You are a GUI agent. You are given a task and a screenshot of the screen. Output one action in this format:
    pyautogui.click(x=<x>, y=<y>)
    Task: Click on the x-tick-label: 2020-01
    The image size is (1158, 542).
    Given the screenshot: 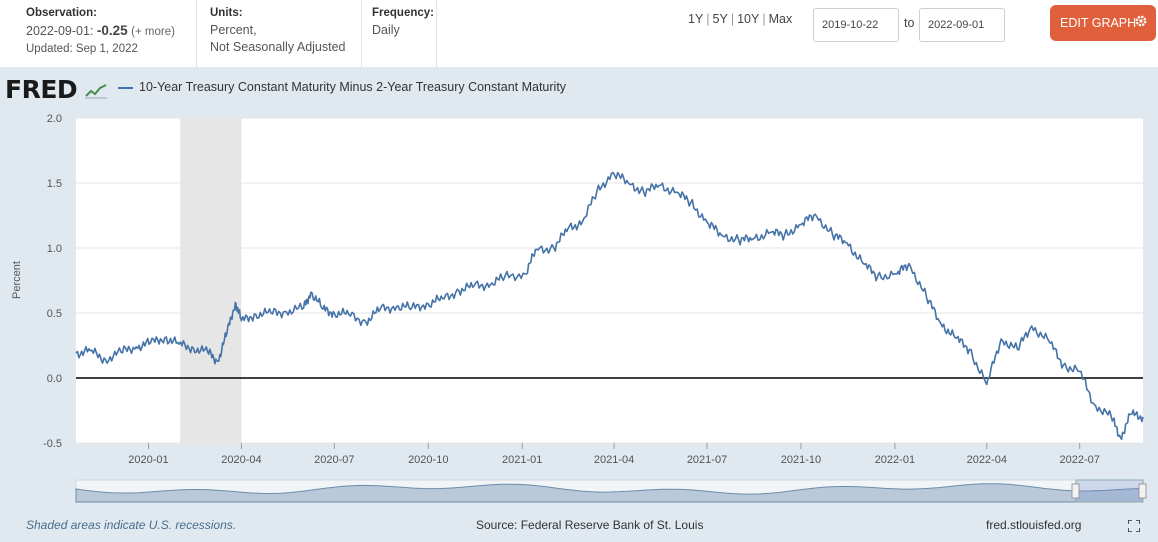 What is the action you would take?
    pyautogui.click(x=148, y=460)
    